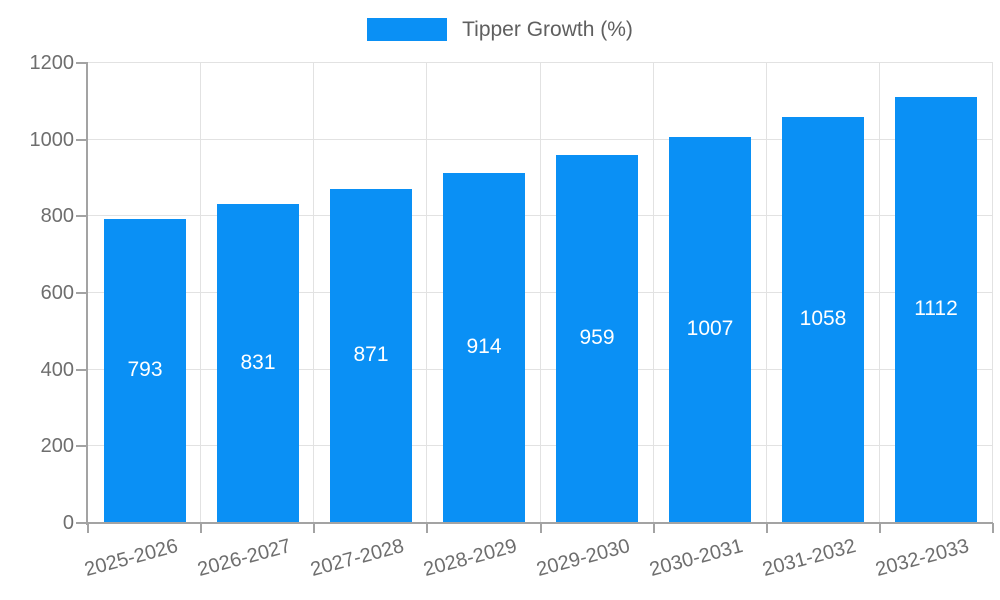 This screenshot has width=1000, height=600. I want to click on x-tick-label: 2027-2028, so click(357, 558).